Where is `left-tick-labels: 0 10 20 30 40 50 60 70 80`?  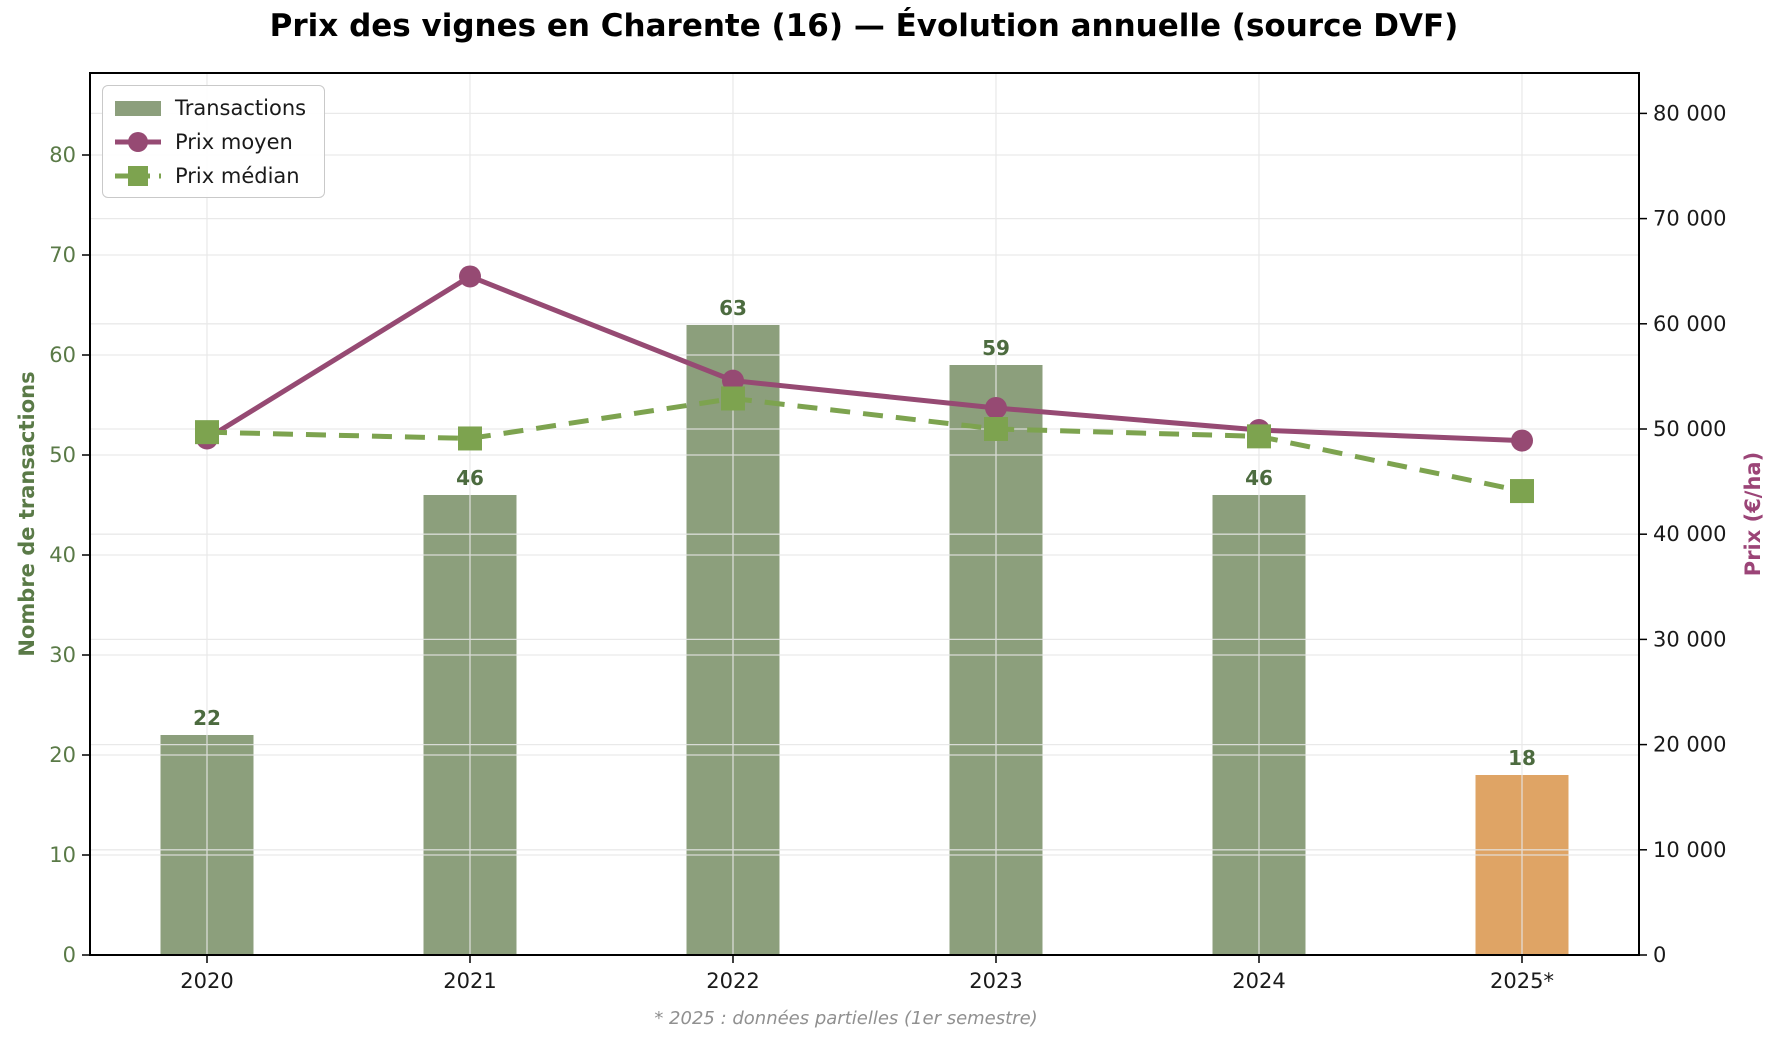 left-tick-labels: 0 10 20 30 40 50 60 70 80 is located at coordinates (62, 555).